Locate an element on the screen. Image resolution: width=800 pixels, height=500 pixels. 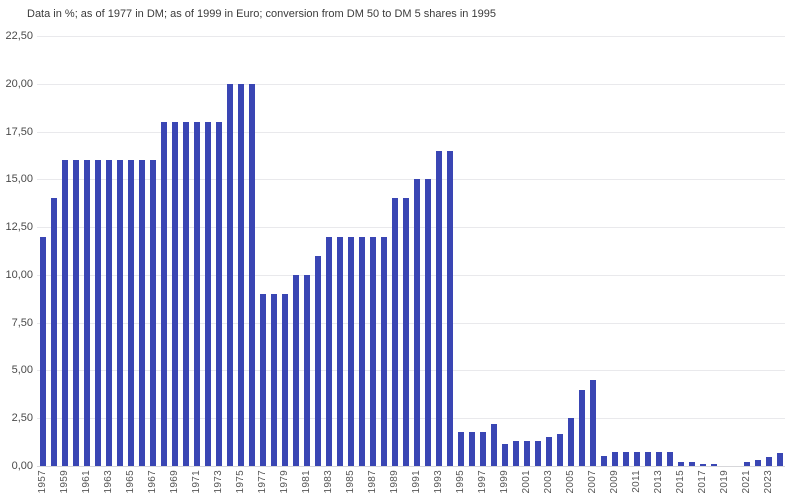
y-tick-label: 17,50 is located at coordinates (19, 131).